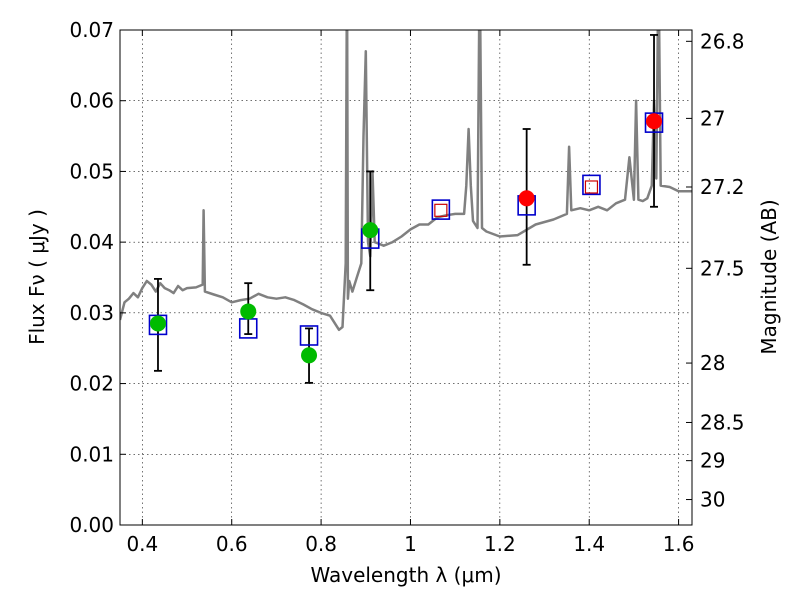 The width and height of the screenshot is (800, 600). Describe the element at coordinates (712, 500) in the screenshot. I see `right-tick-label: 30` at that location.